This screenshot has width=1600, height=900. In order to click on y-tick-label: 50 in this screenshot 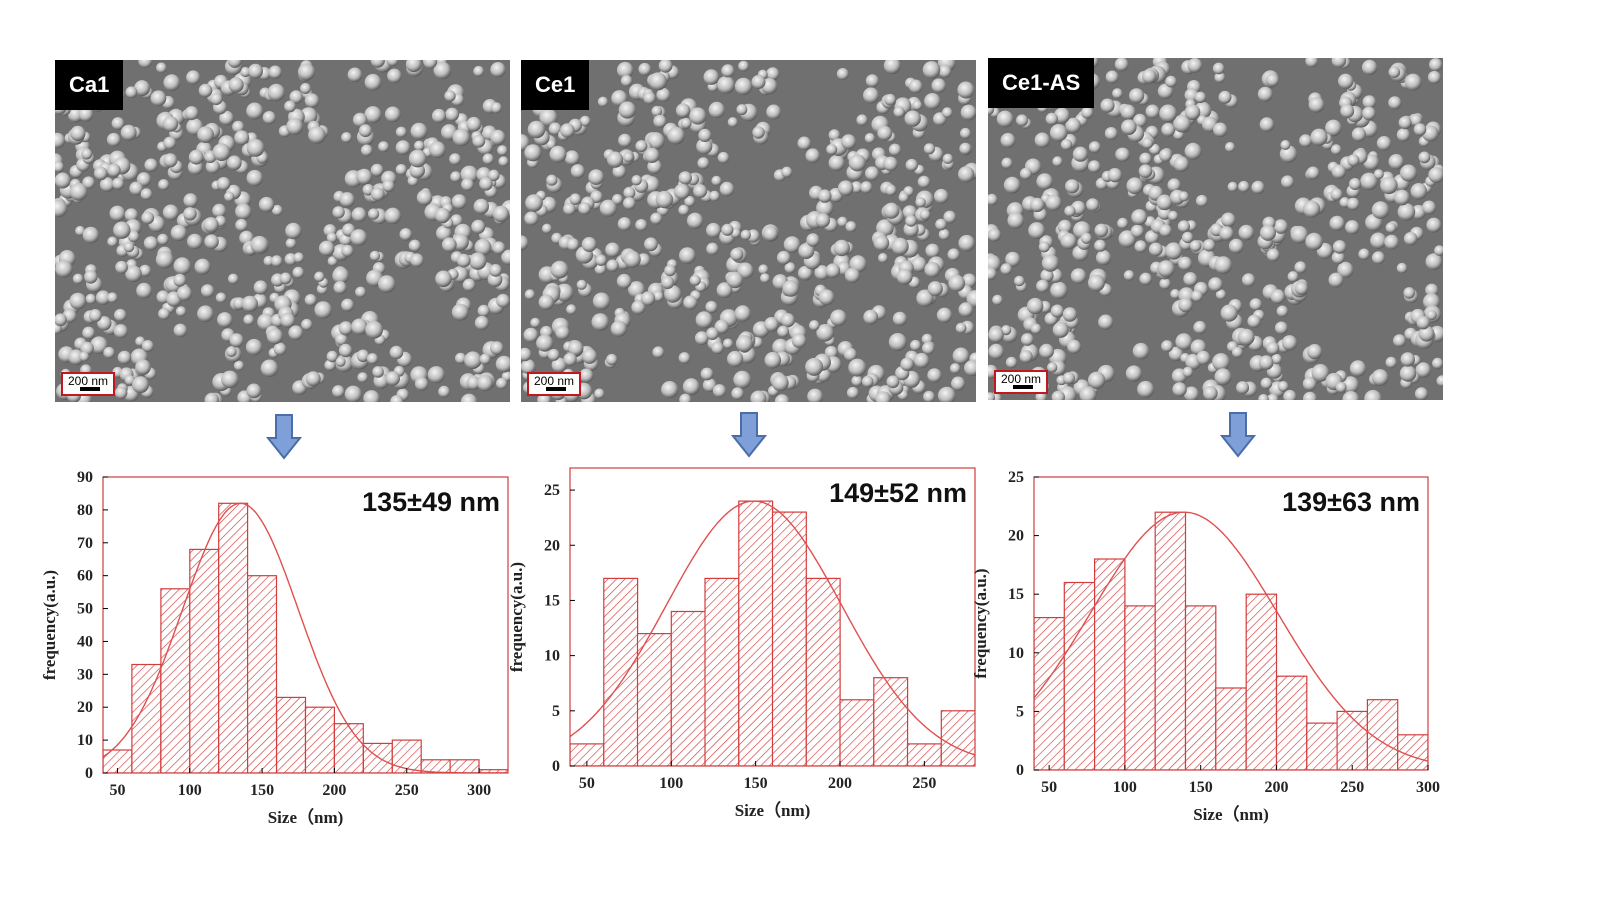, I will do `click(85, 609)`.